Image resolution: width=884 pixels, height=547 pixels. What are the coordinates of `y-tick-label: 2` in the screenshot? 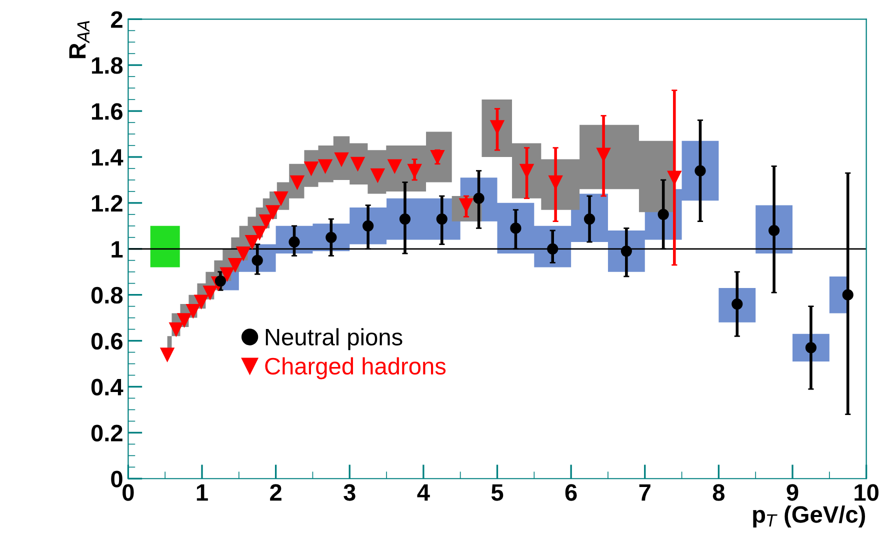 It's located at (116, 19).